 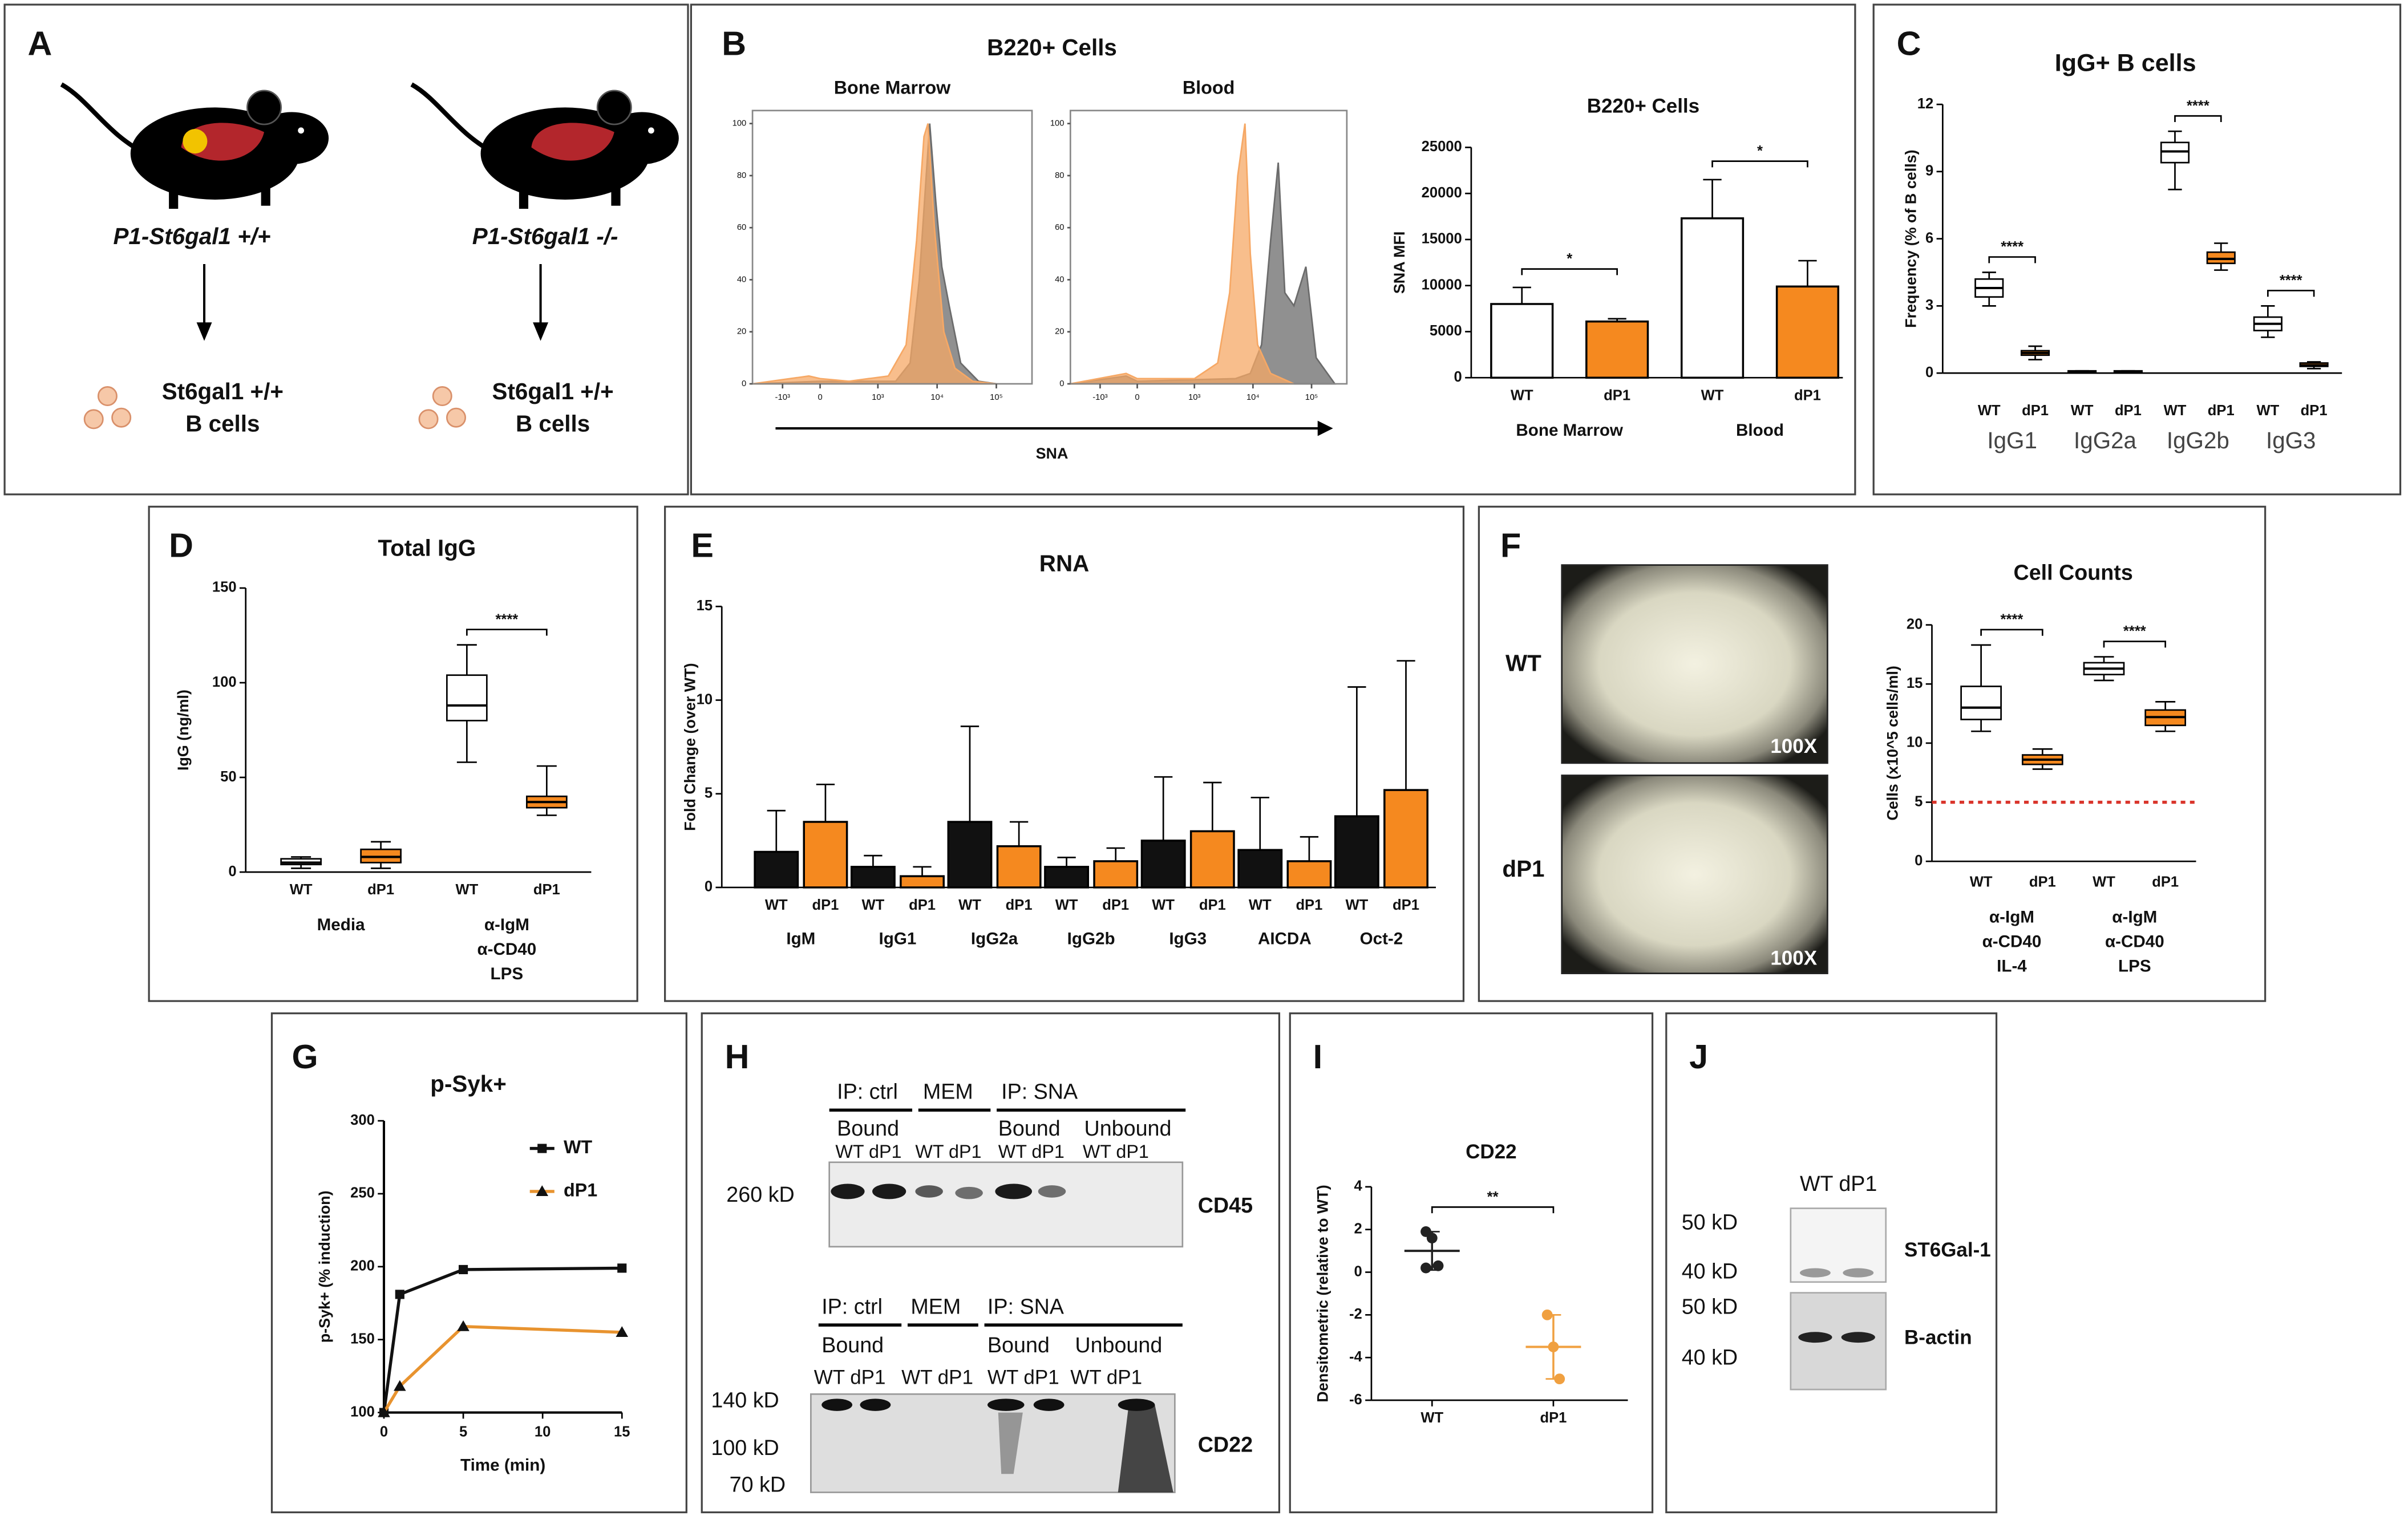 I want to click on category-label: LPS, so click(x=507, y=973).